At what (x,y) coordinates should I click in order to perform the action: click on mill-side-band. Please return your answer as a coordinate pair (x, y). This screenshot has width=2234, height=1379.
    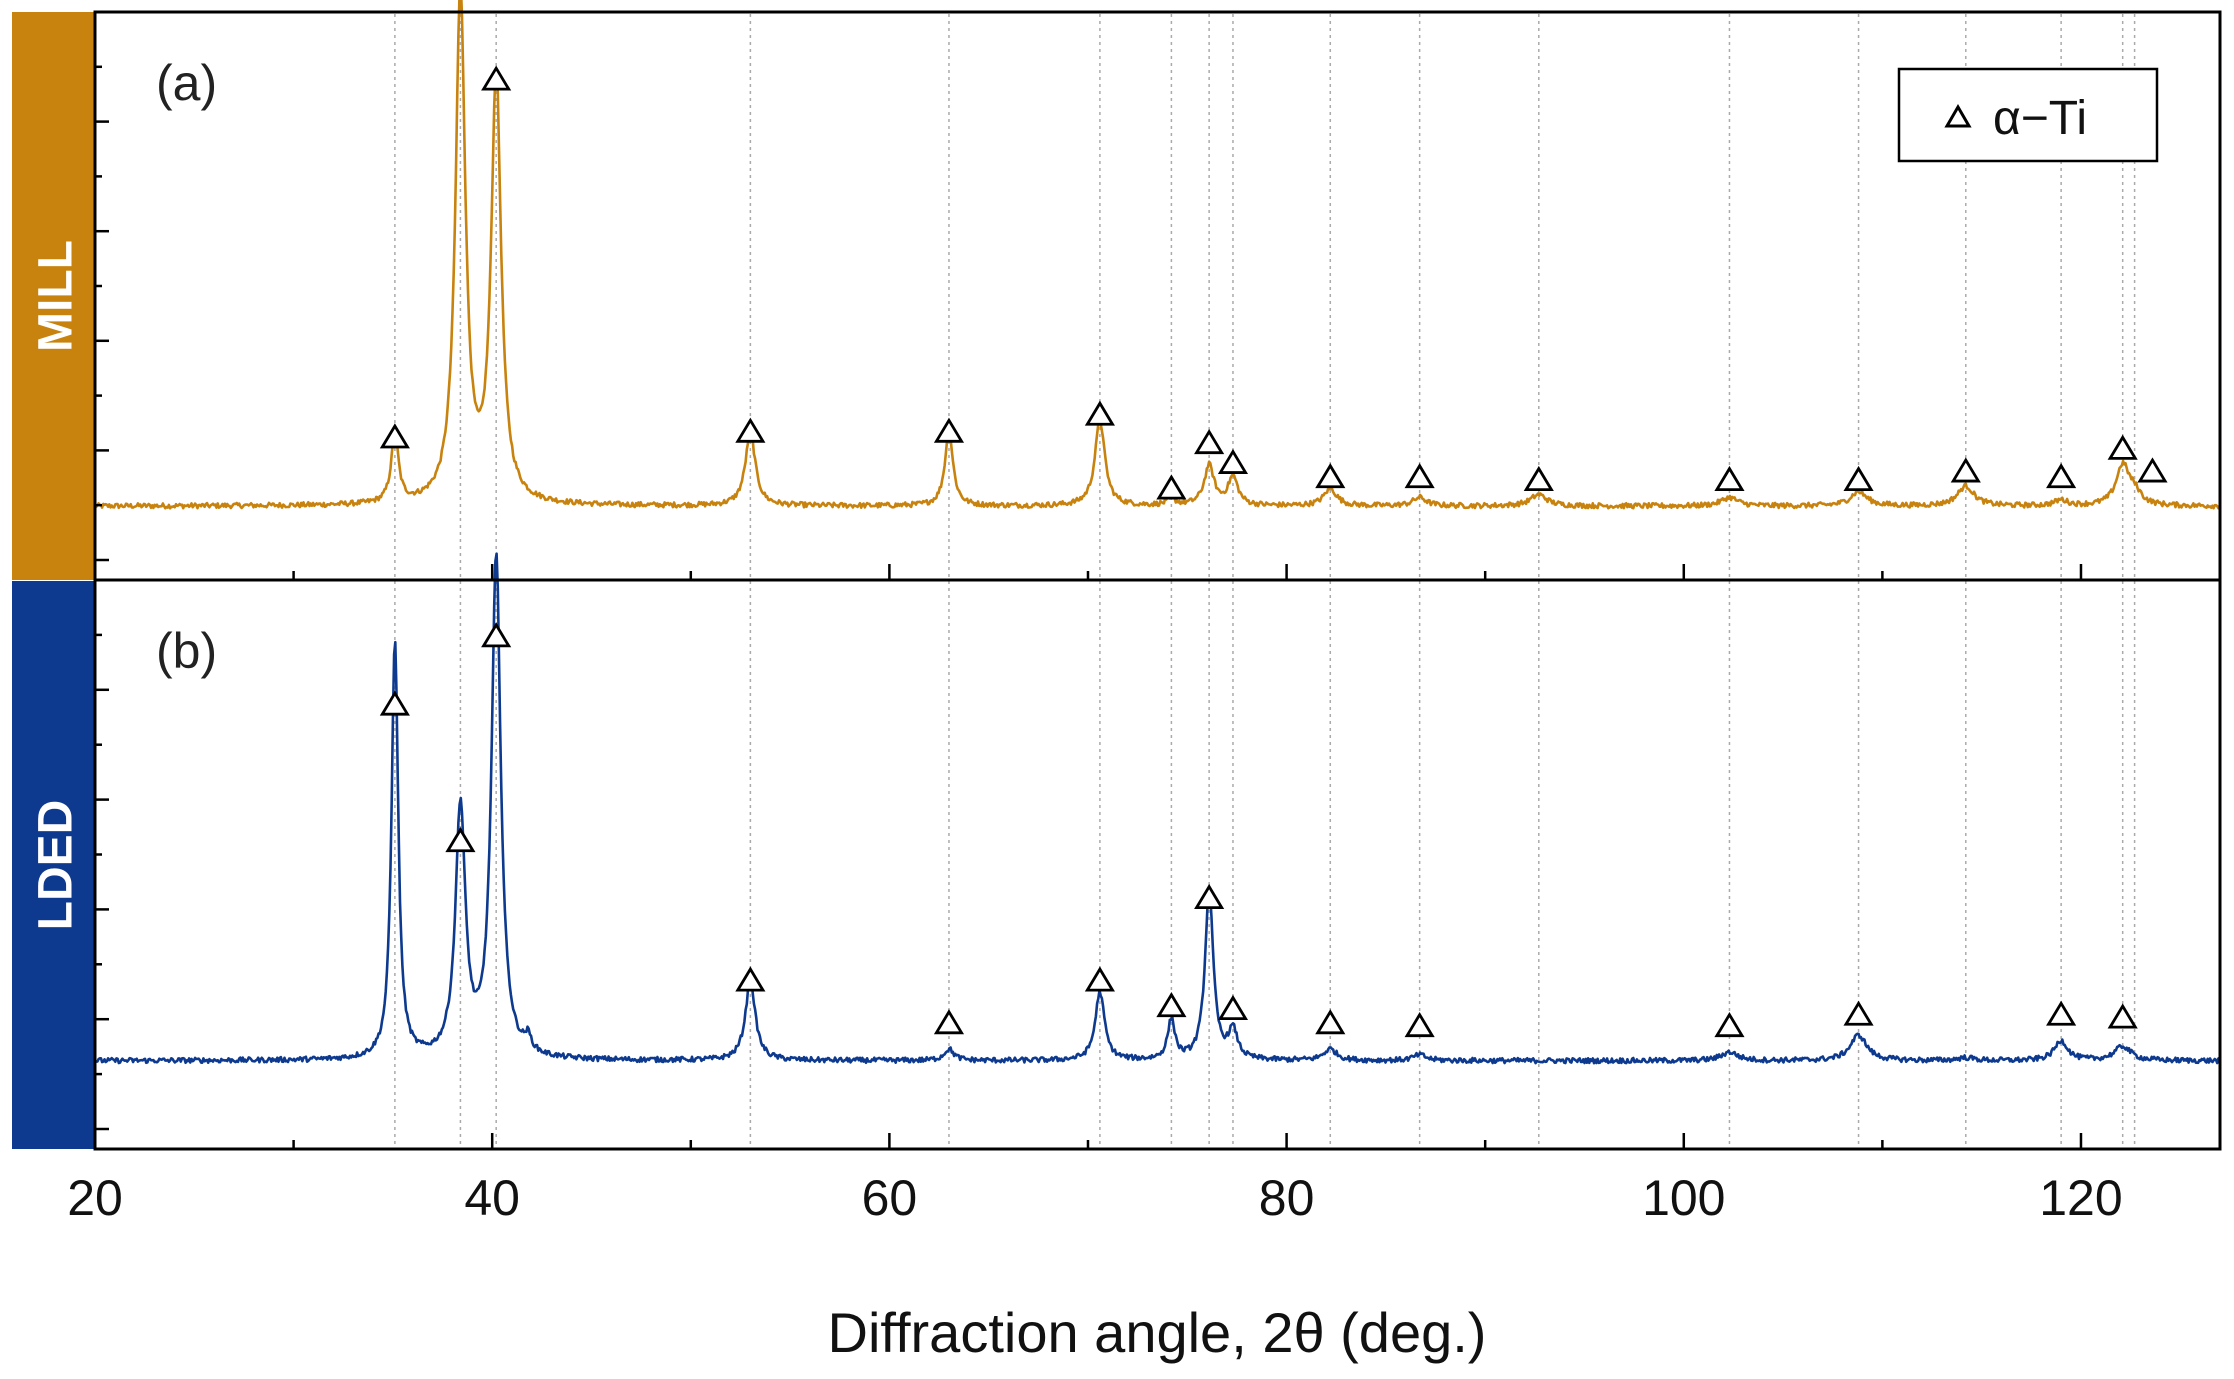
    Looking at the image, I should click on (53, 296).